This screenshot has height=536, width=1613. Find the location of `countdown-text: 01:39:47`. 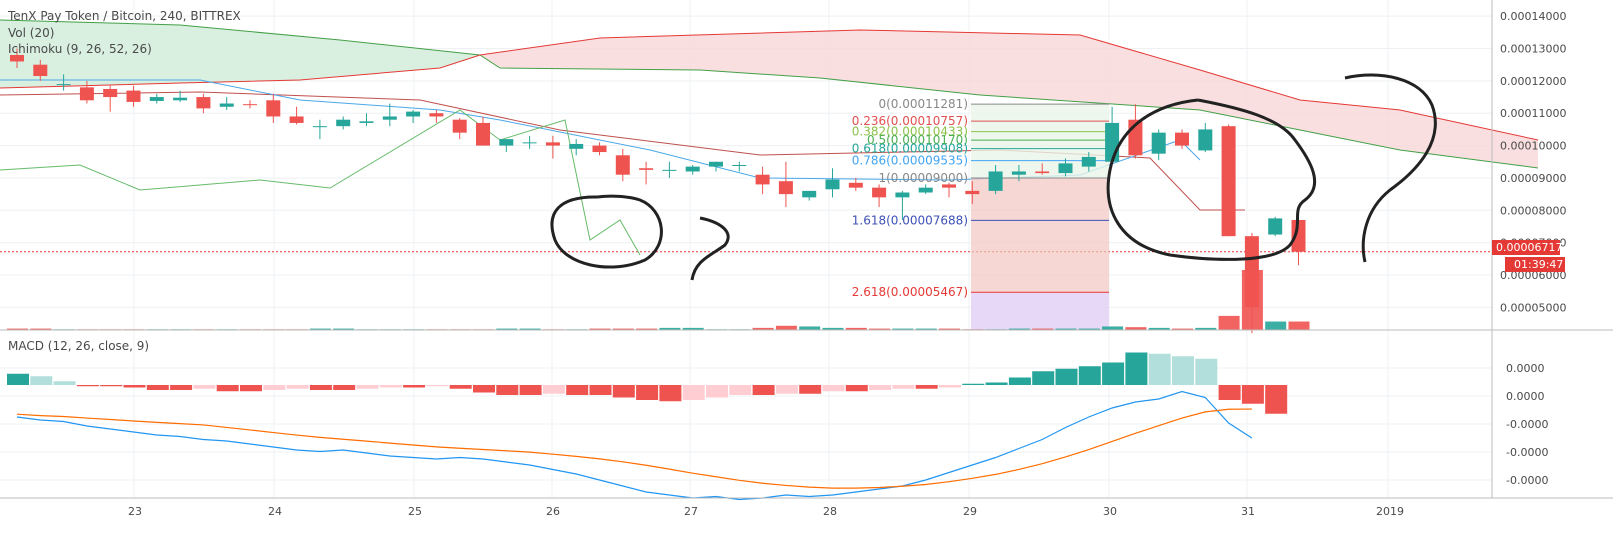

countdown-text: 01:39:47 is located at coordinates (1538, 264).